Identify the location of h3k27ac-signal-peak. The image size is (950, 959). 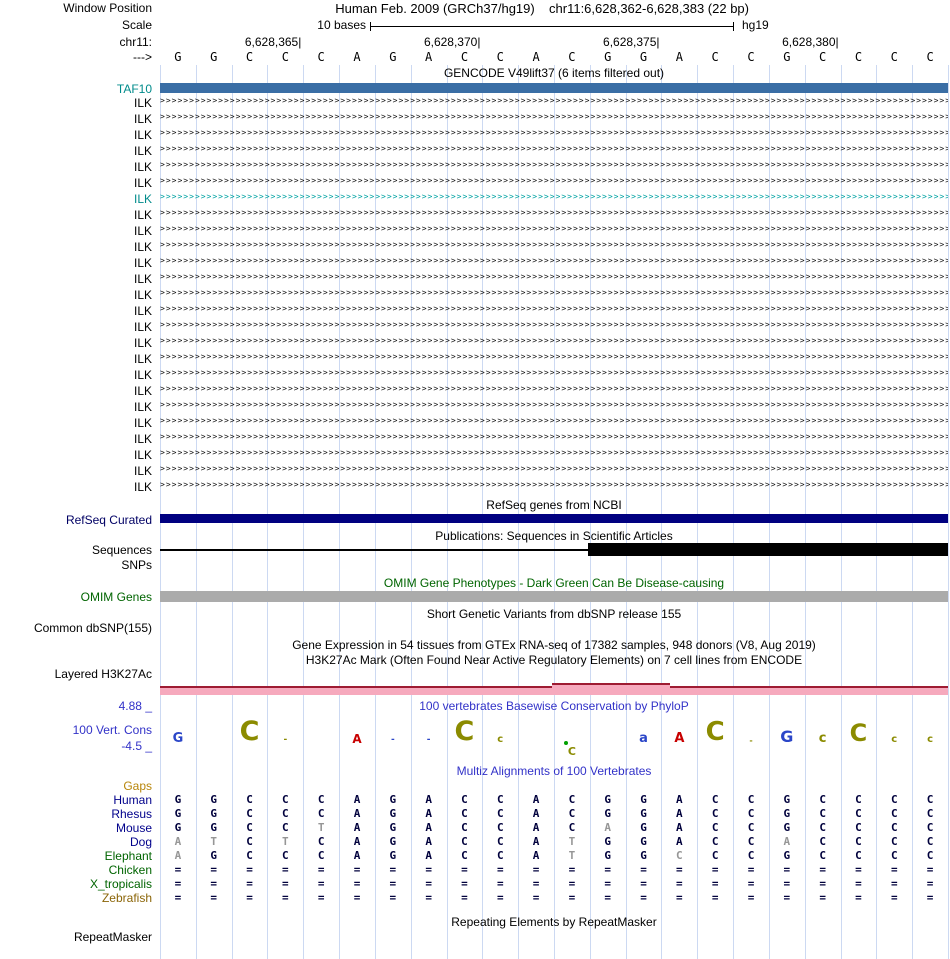
(611, 687).